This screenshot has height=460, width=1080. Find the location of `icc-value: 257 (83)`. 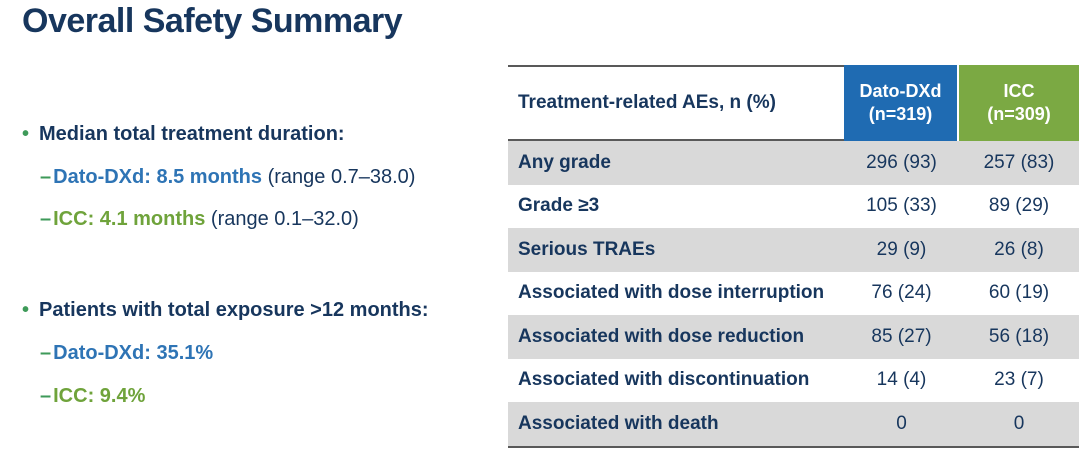

icc-value: 257 (83) is located at coordinates (1019, 162).